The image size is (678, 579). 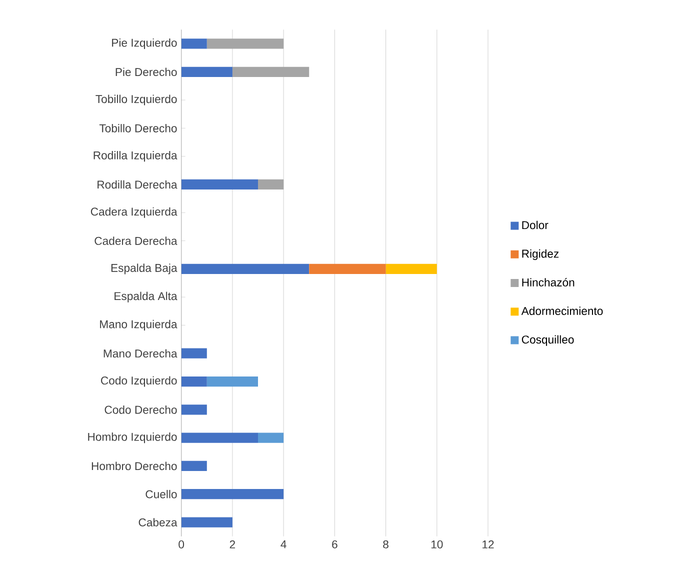 What do you see at coordinates (134, 466) in the screenshot?
I see `y-tick-label: Hombro Derecho` at bounding box center [134, 466].